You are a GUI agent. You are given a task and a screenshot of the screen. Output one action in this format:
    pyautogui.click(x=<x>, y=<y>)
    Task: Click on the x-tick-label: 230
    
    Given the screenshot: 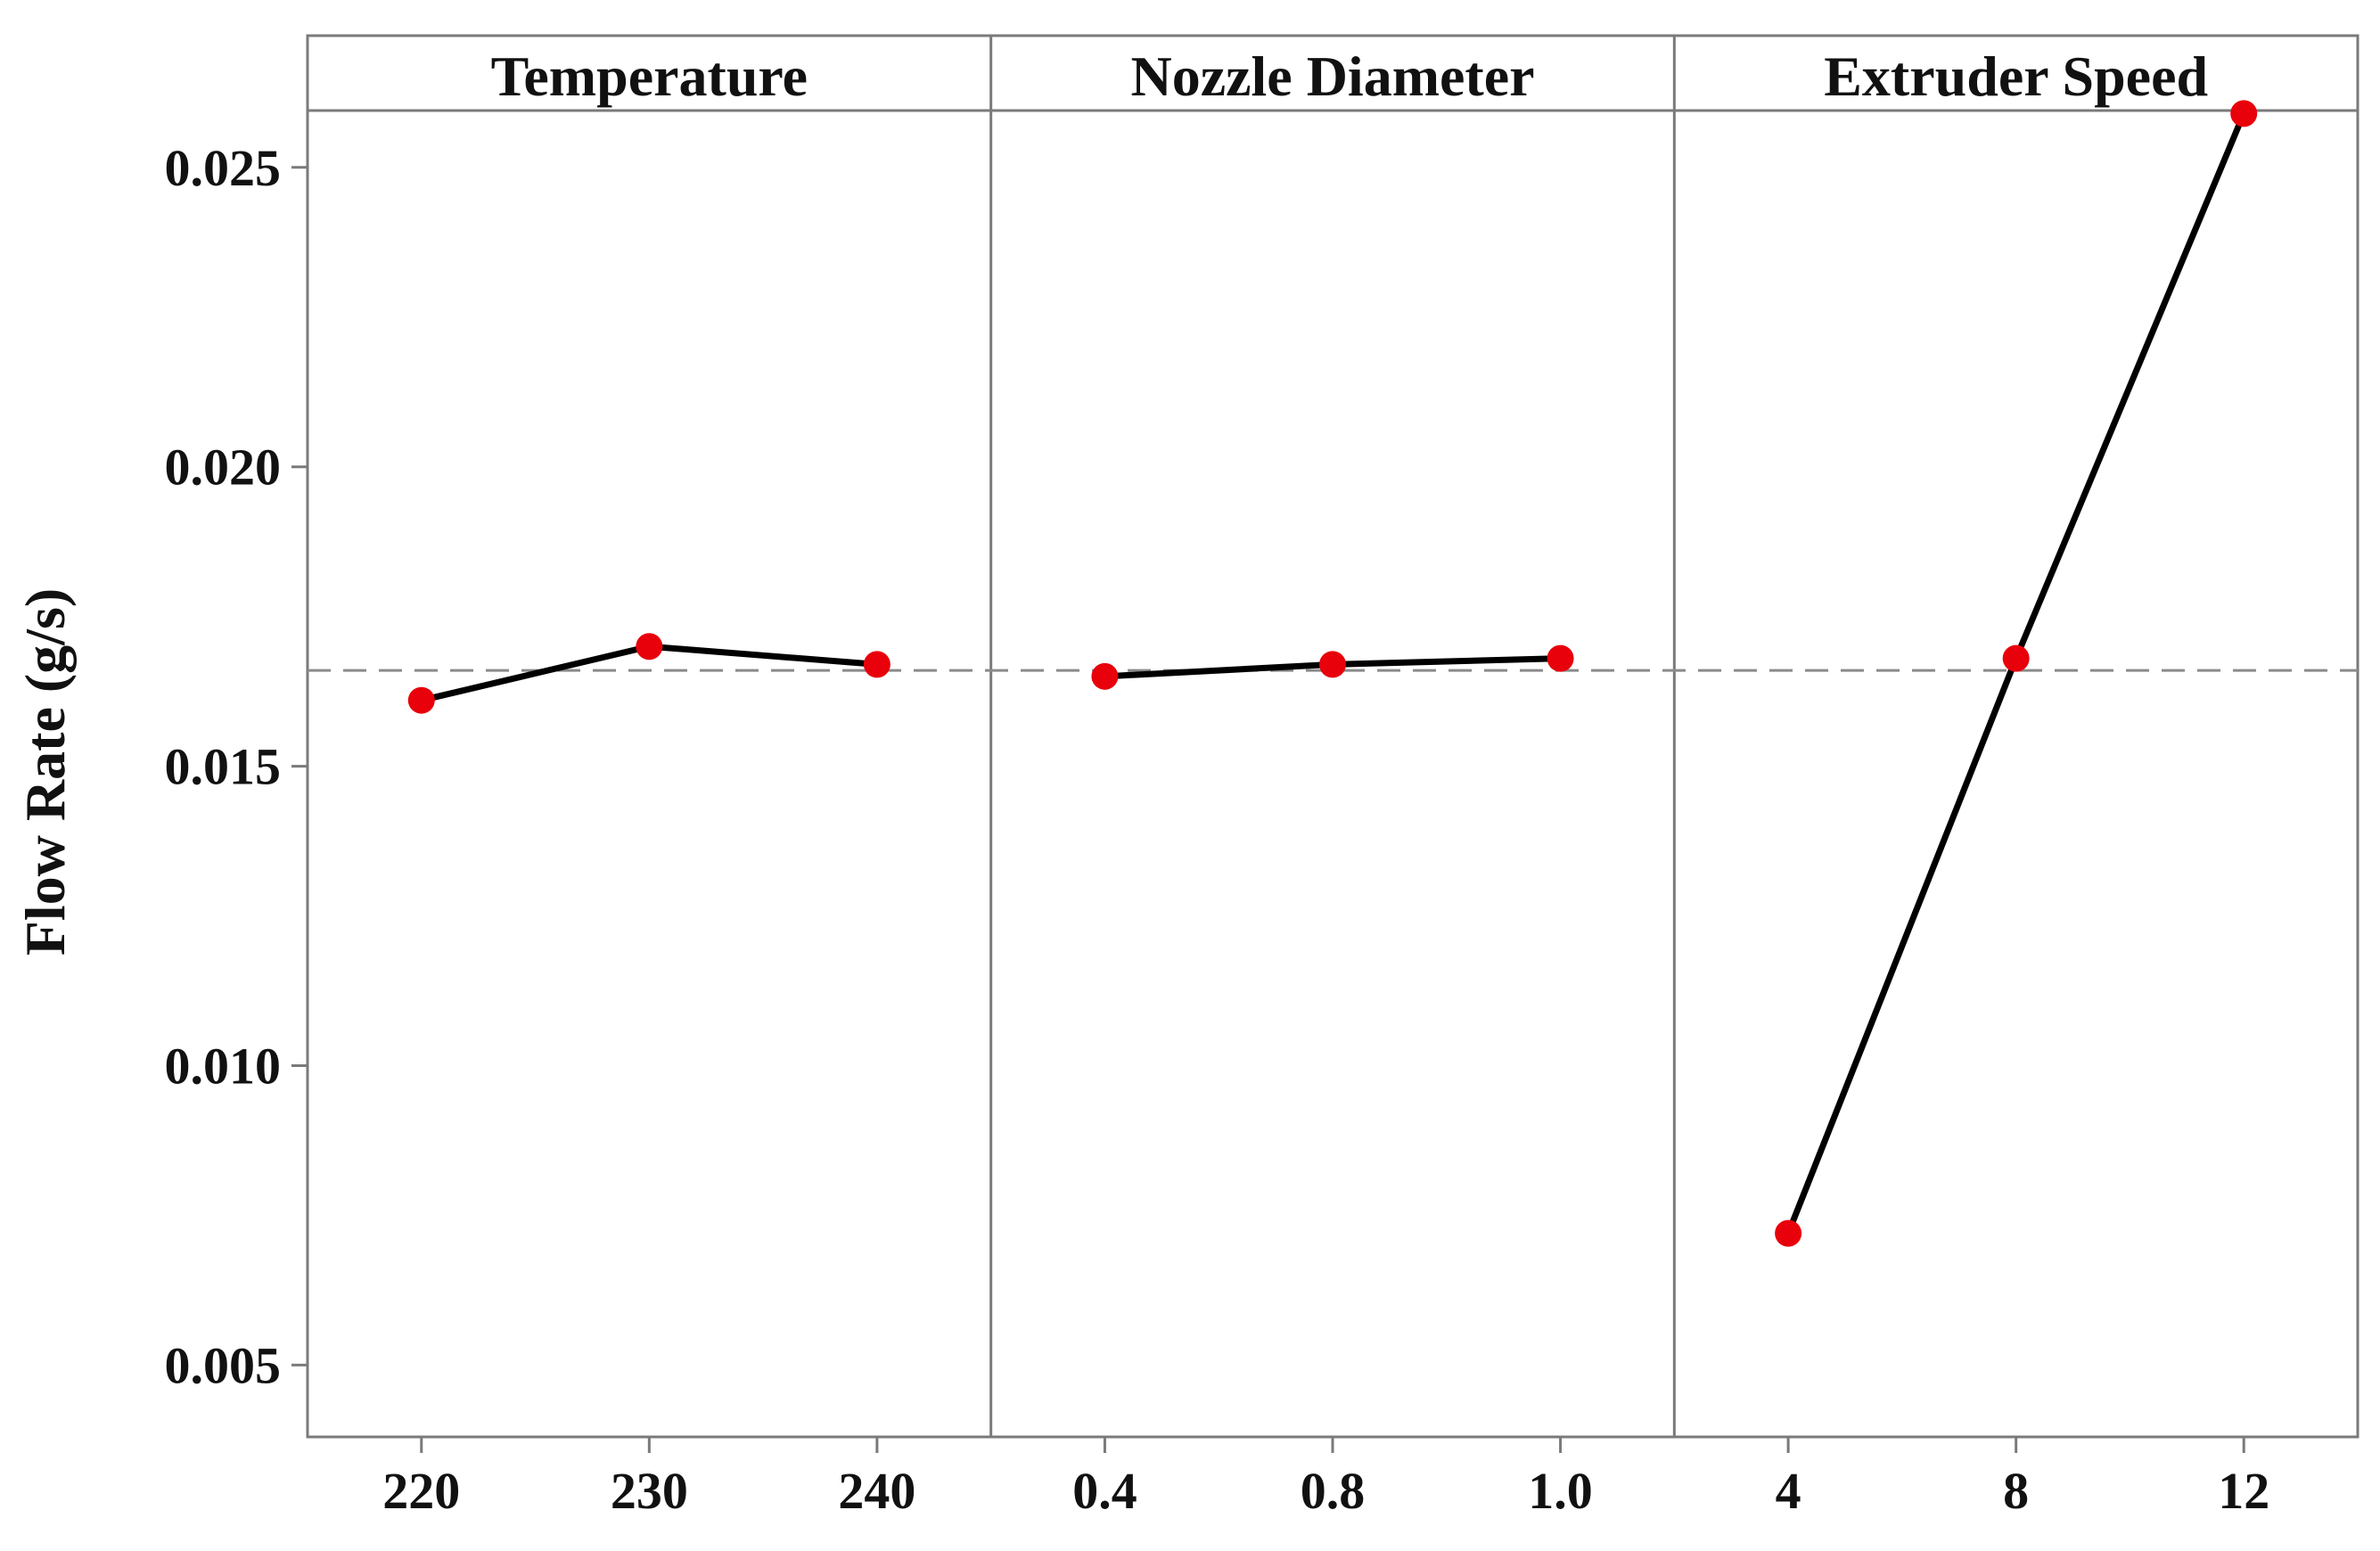 What is the action you would take?
    pyautogui.click(x=649, y=1491)
    